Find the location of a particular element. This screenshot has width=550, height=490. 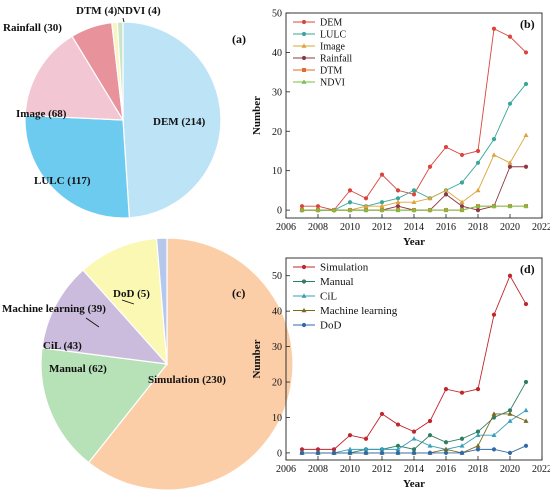

panel-label: (b) is located at coordinates (527, 24).